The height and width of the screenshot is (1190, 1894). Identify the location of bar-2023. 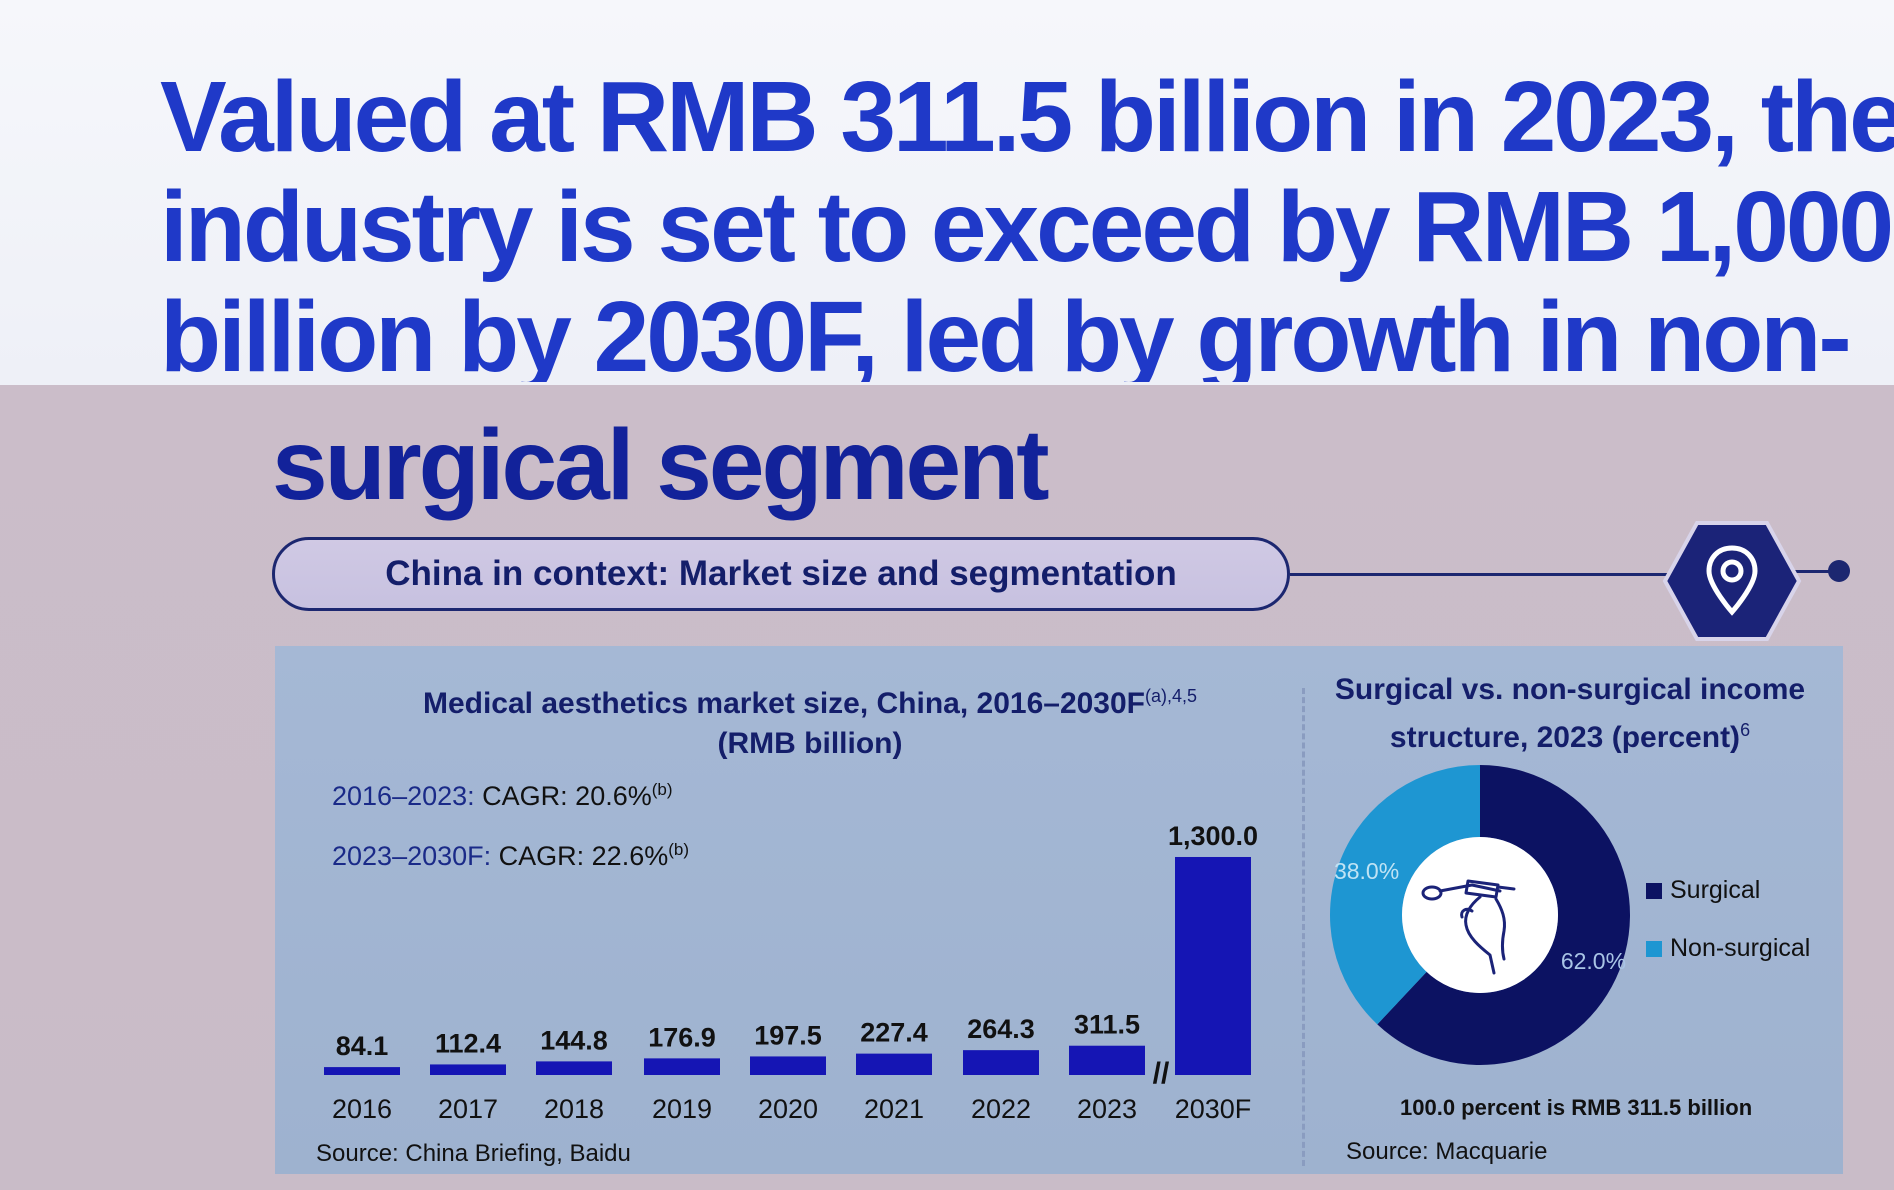
(1107, 1060).